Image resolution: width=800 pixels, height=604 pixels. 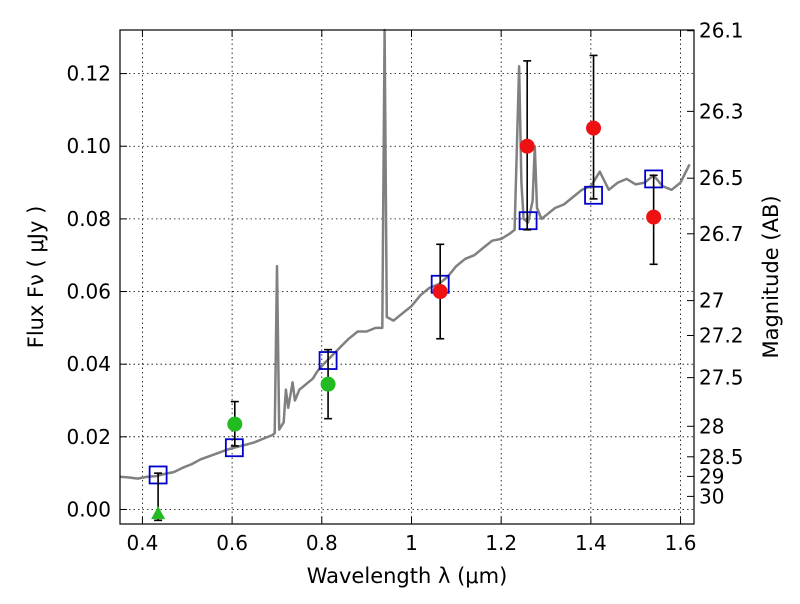 I want to click on y2-tick-label: 30, so click(x=711, y=496).